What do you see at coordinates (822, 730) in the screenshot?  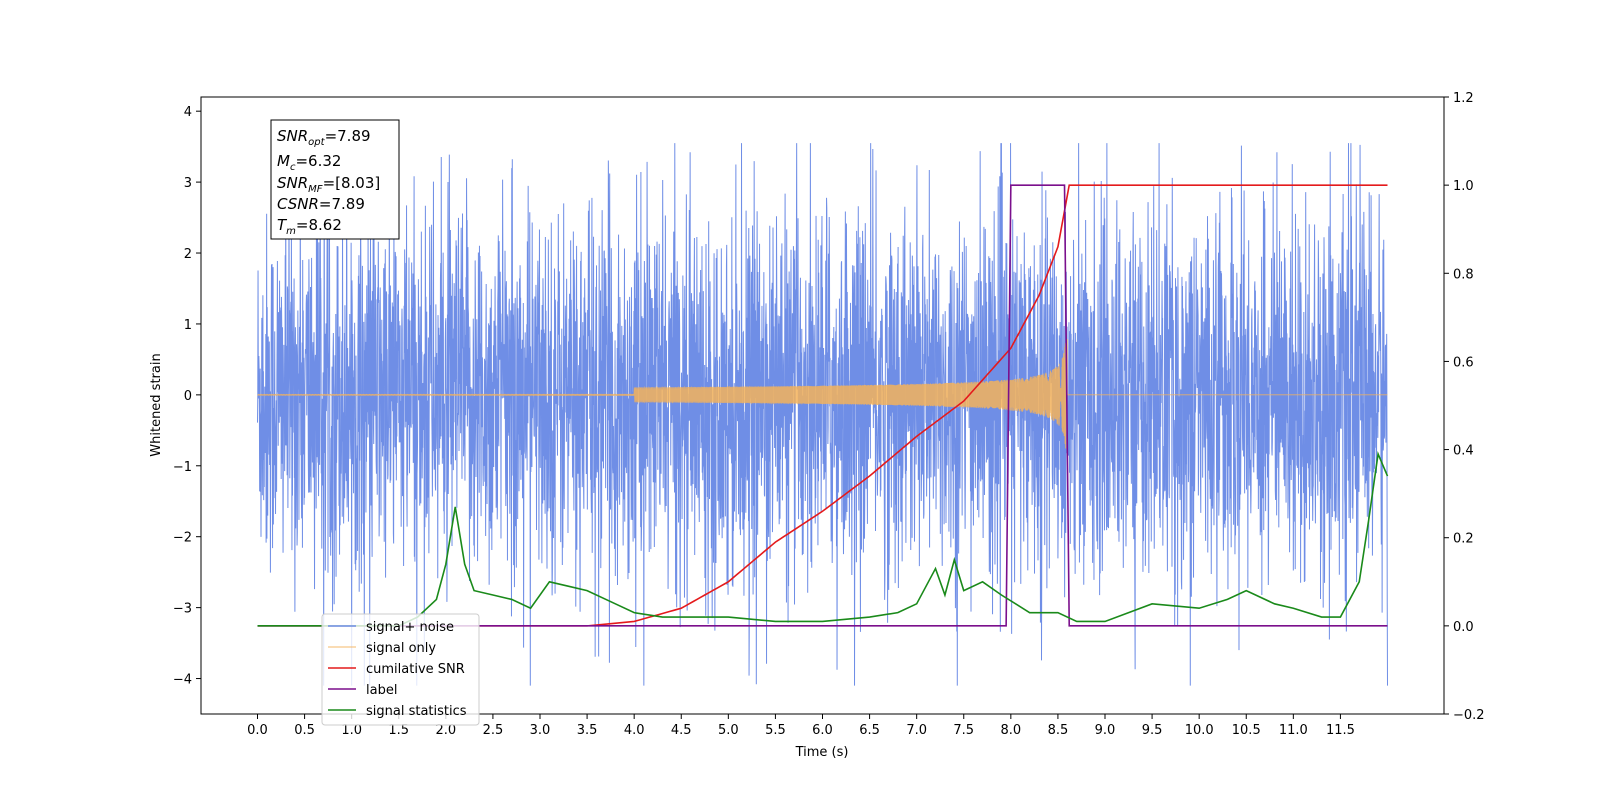 I see `x-tick-label: 6.0` at bounding box center [822, 730].